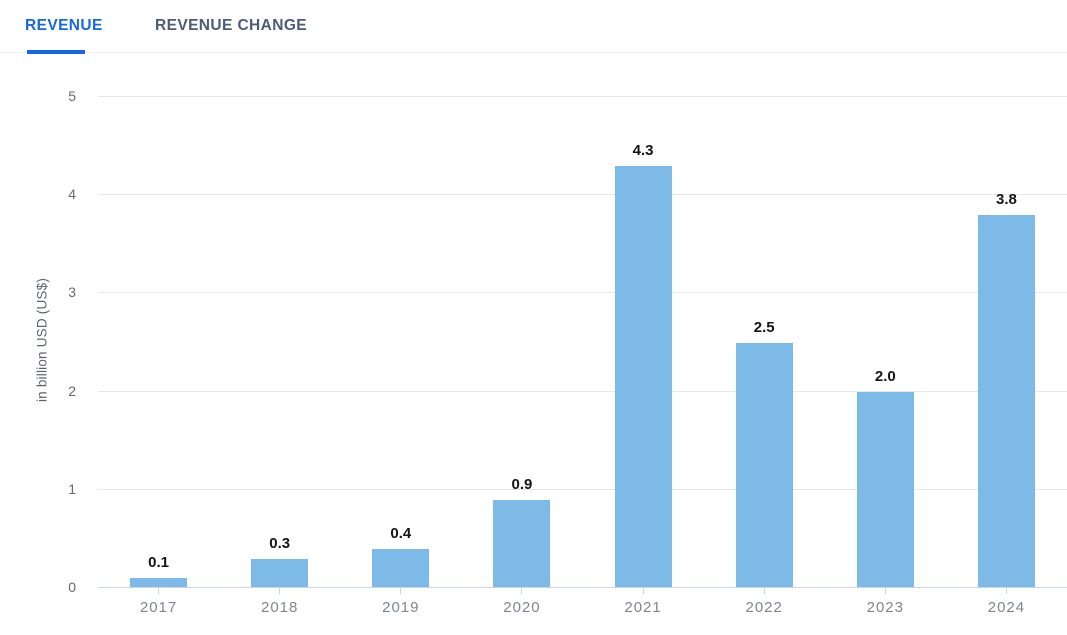 This screenshot has height=635, width=1067. Describe the element at coordinates (522, 484) in the screenshot. I see `bar-value-label-2020: 0.9` at that location.